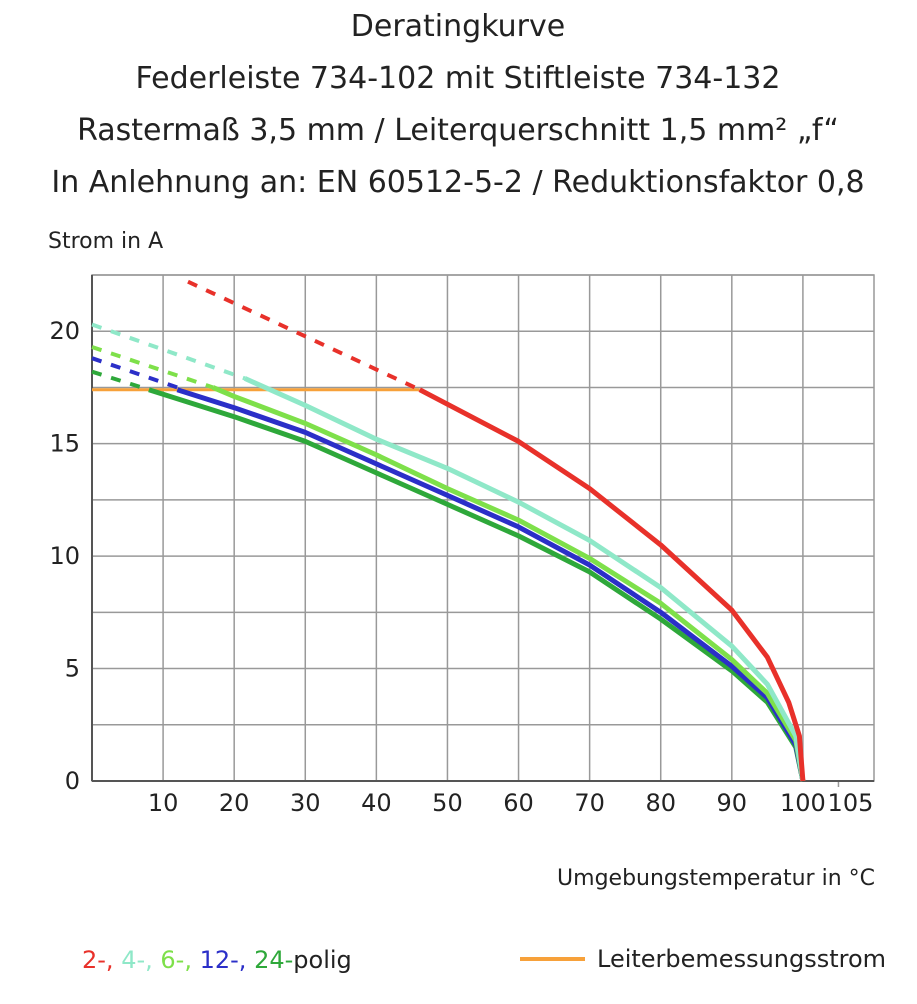  Describe the element at coordinates (322, 960) in the screenshot. I see `legend-suffix: polig` at that location.